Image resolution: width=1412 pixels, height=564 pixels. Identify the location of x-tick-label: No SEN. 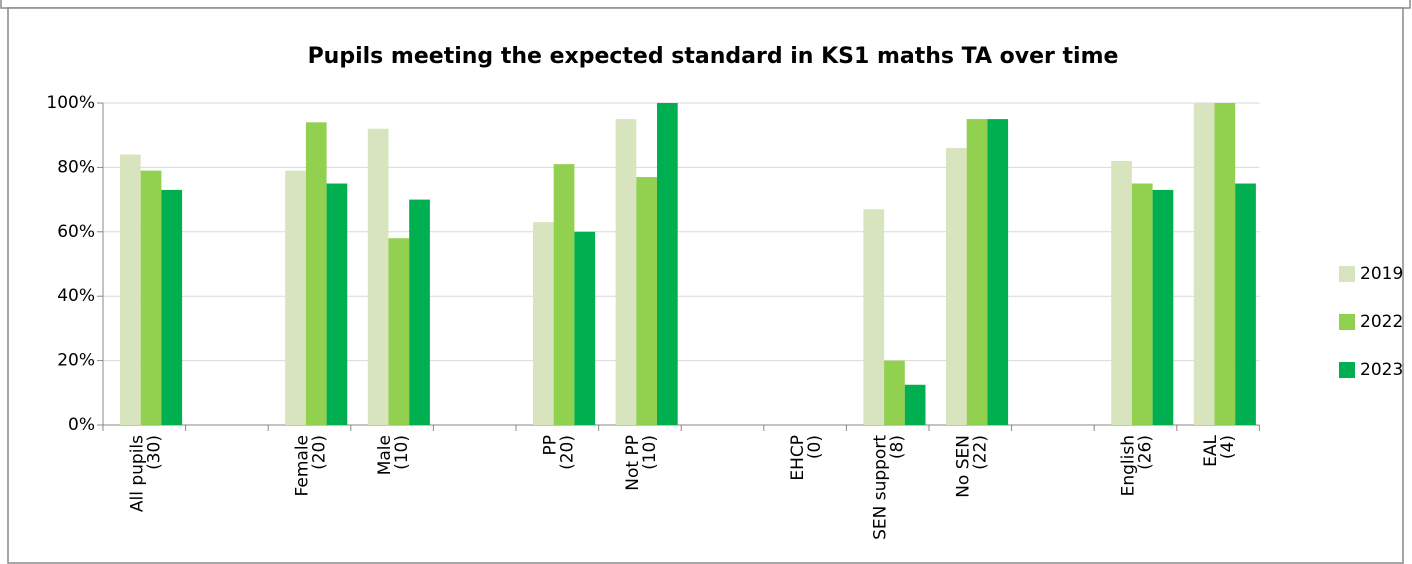
(963, 466).